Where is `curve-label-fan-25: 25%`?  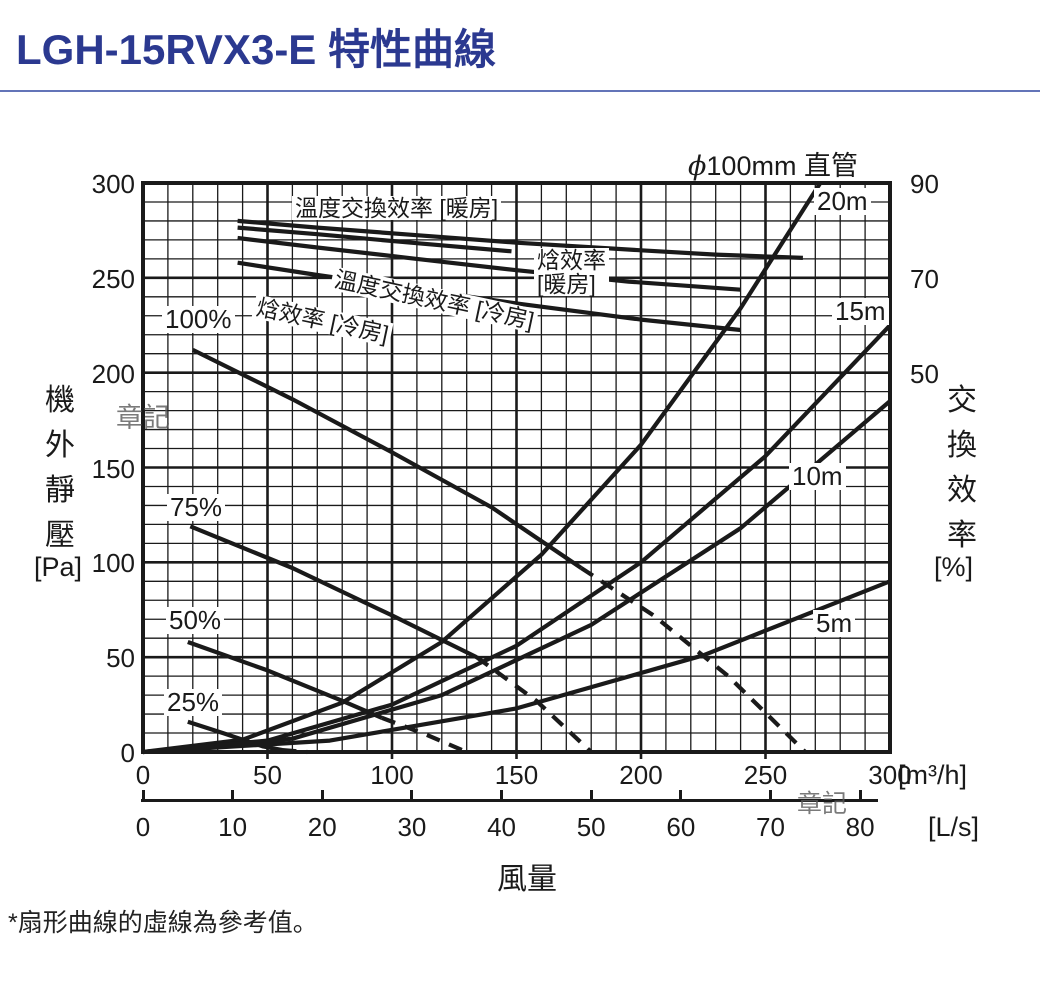 curve-label-fan-25: 25% is located at coordinates (193, 702).